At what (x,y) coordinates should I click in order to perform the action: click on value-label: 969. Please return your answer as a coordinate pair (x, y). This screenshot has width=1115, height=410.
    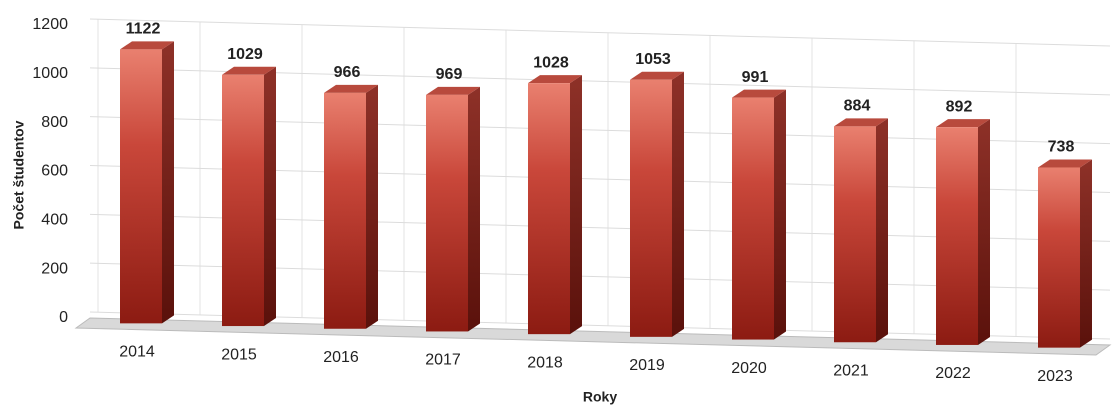
    Looking at the image, I should click on (449, 74).